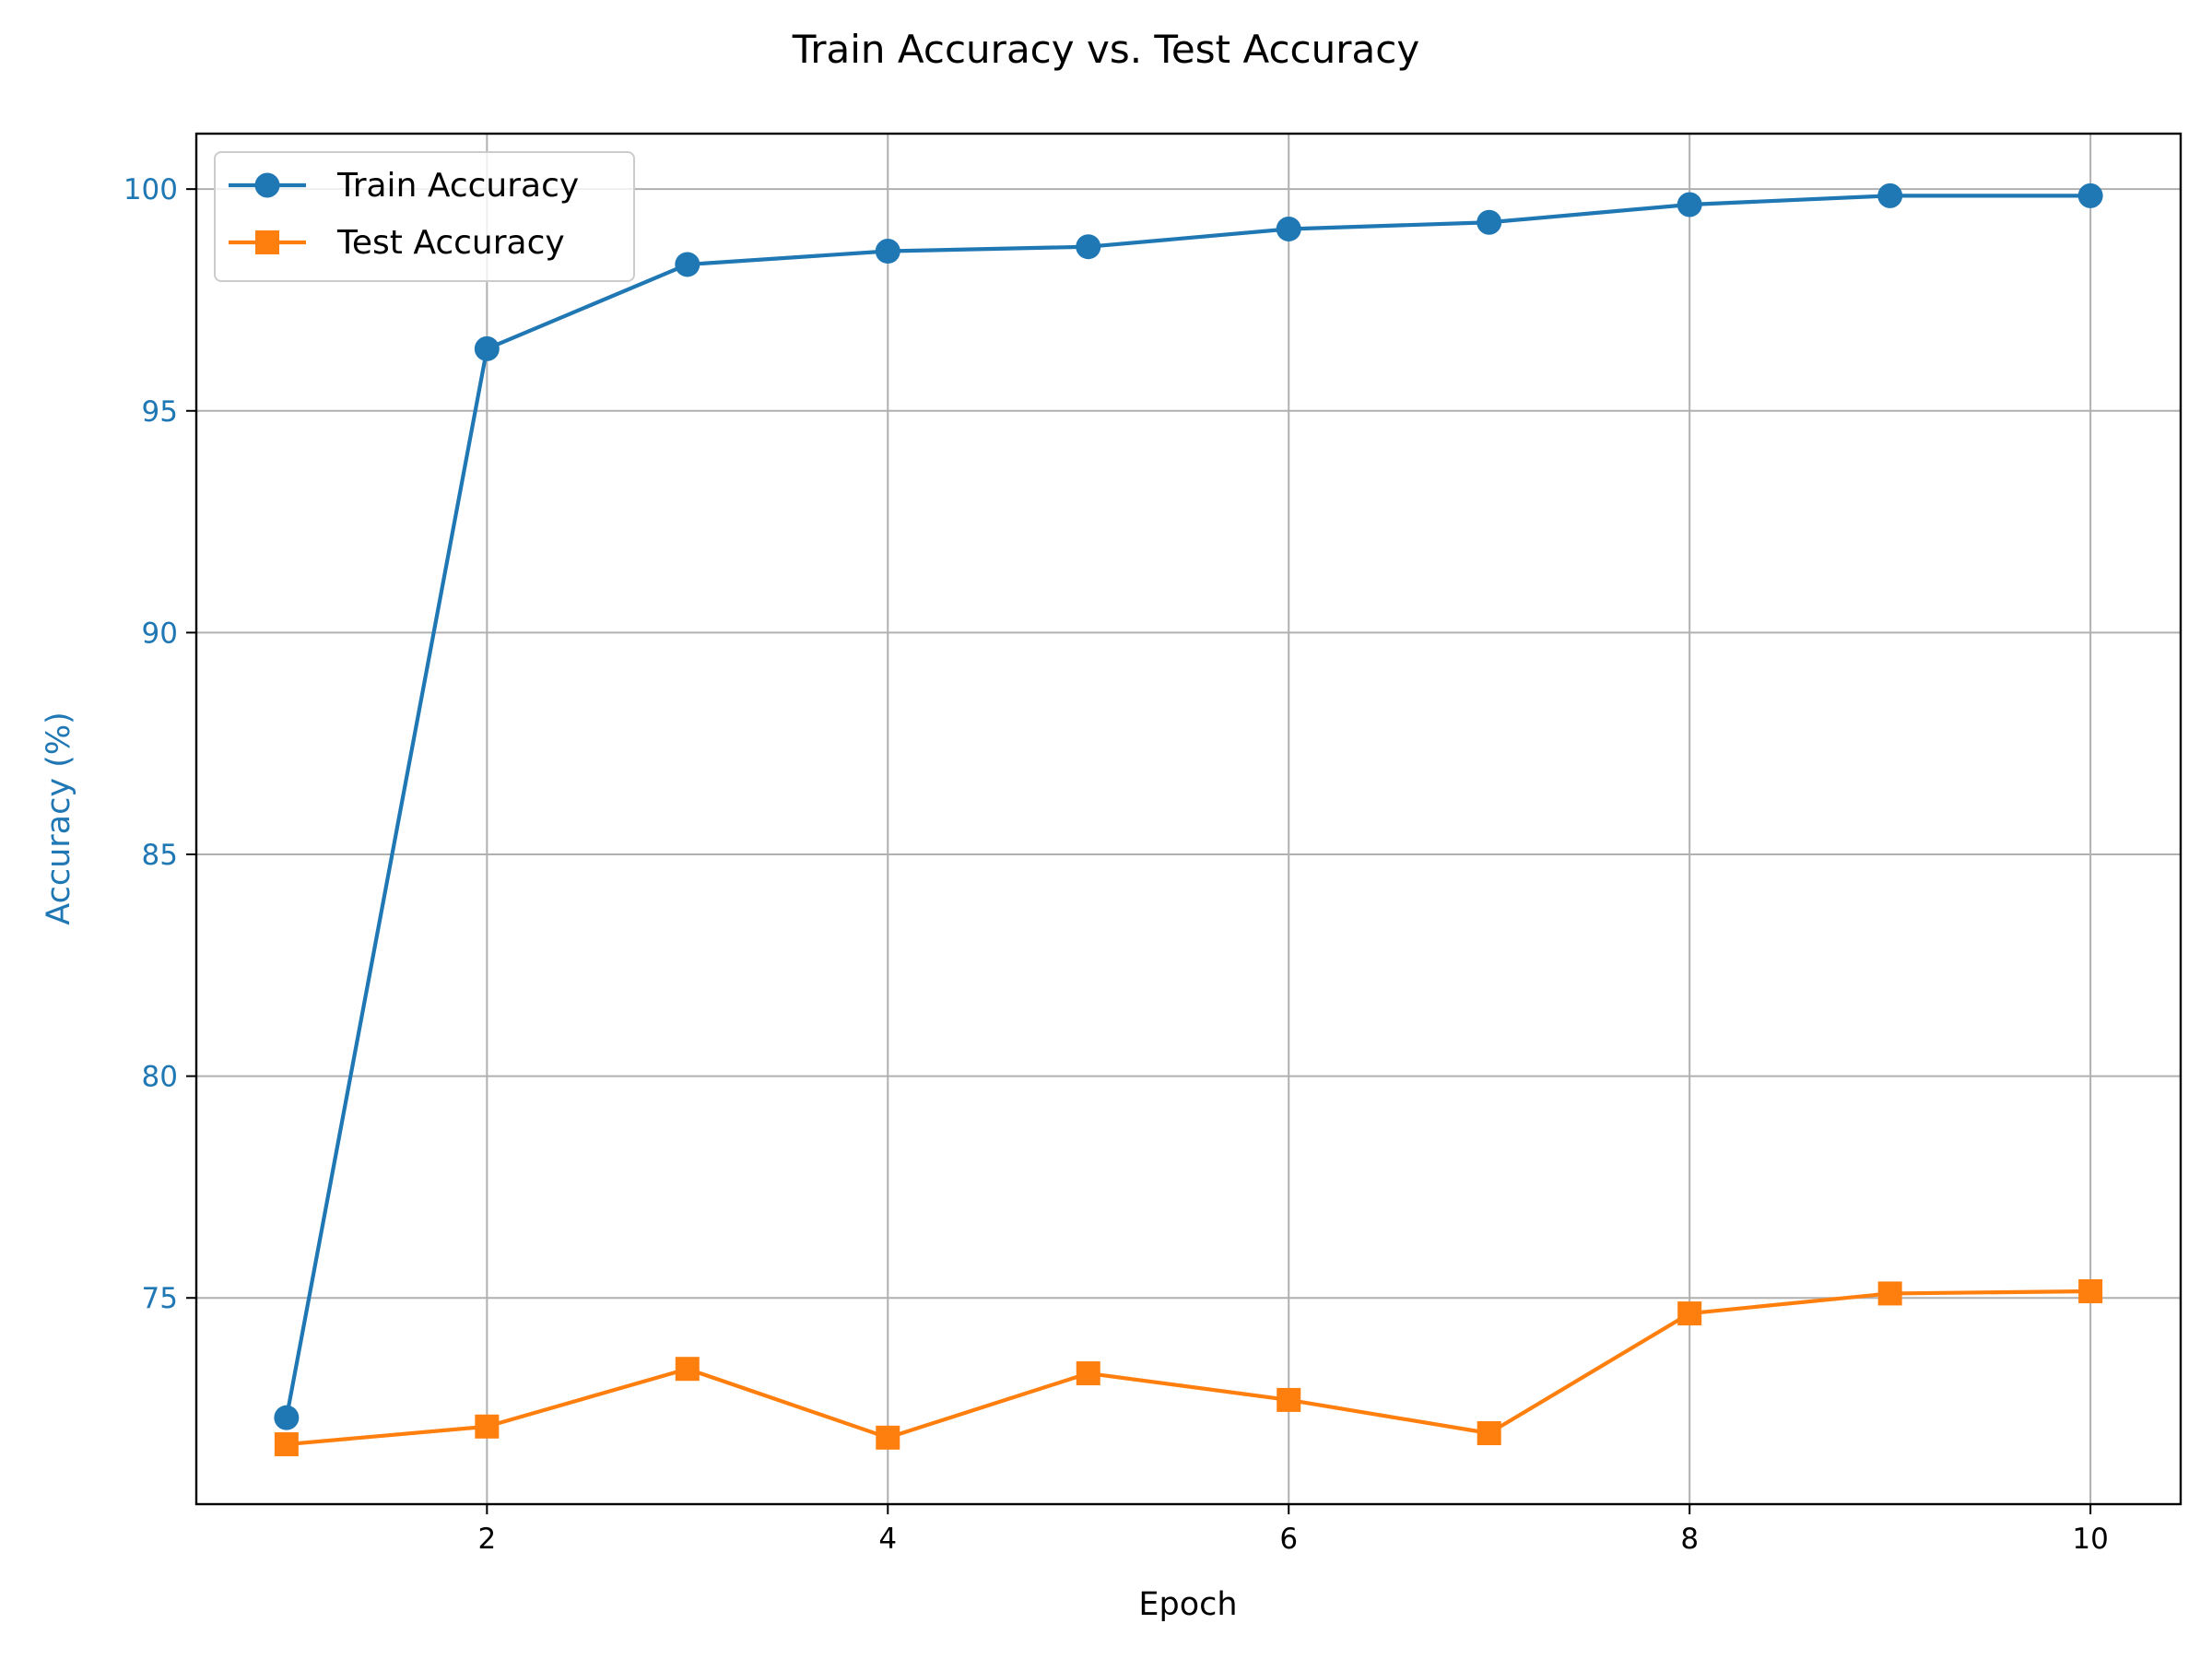 Image resolution: width=2212 pixels, height=1659 pixels. I want to click on legend: Train Accuracy Test Accuracy, so click(424, 216).